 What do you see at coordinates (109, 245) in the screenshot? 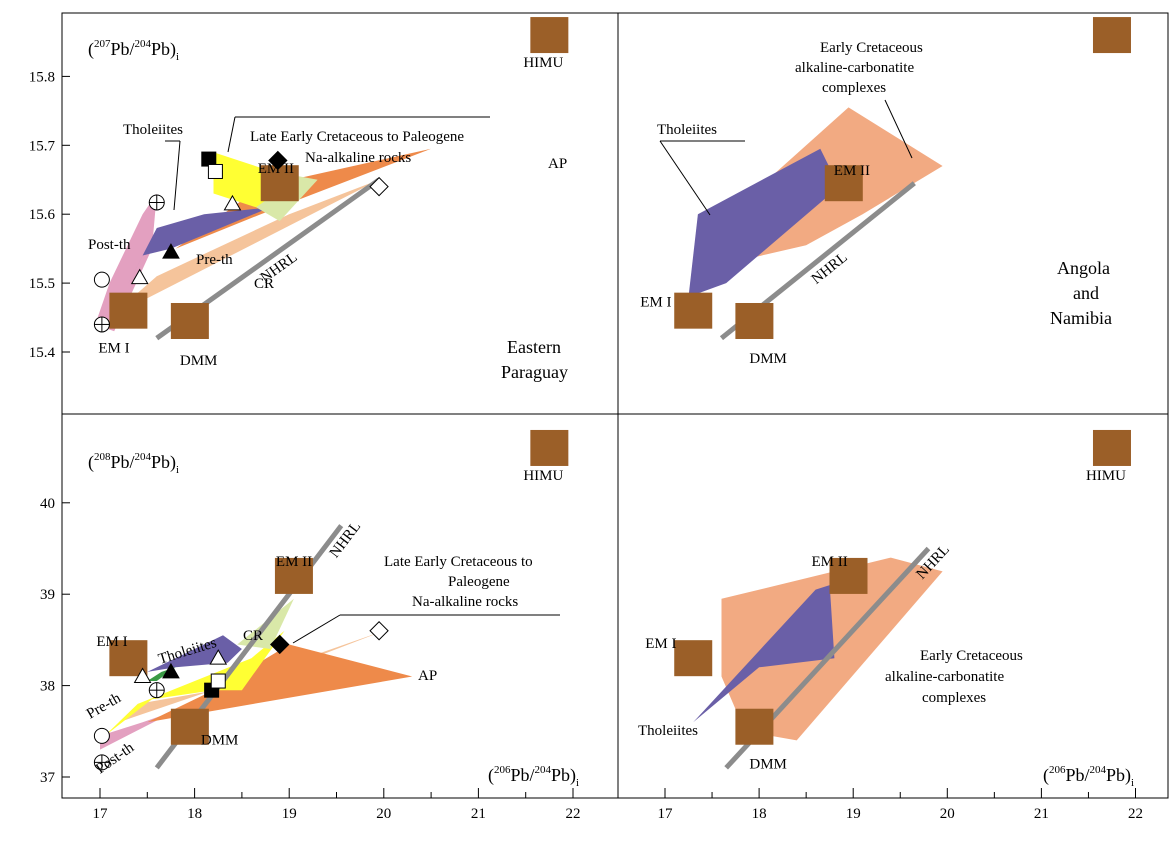
I see `label-post-th: Post-th` at bounding box center [109, 245].